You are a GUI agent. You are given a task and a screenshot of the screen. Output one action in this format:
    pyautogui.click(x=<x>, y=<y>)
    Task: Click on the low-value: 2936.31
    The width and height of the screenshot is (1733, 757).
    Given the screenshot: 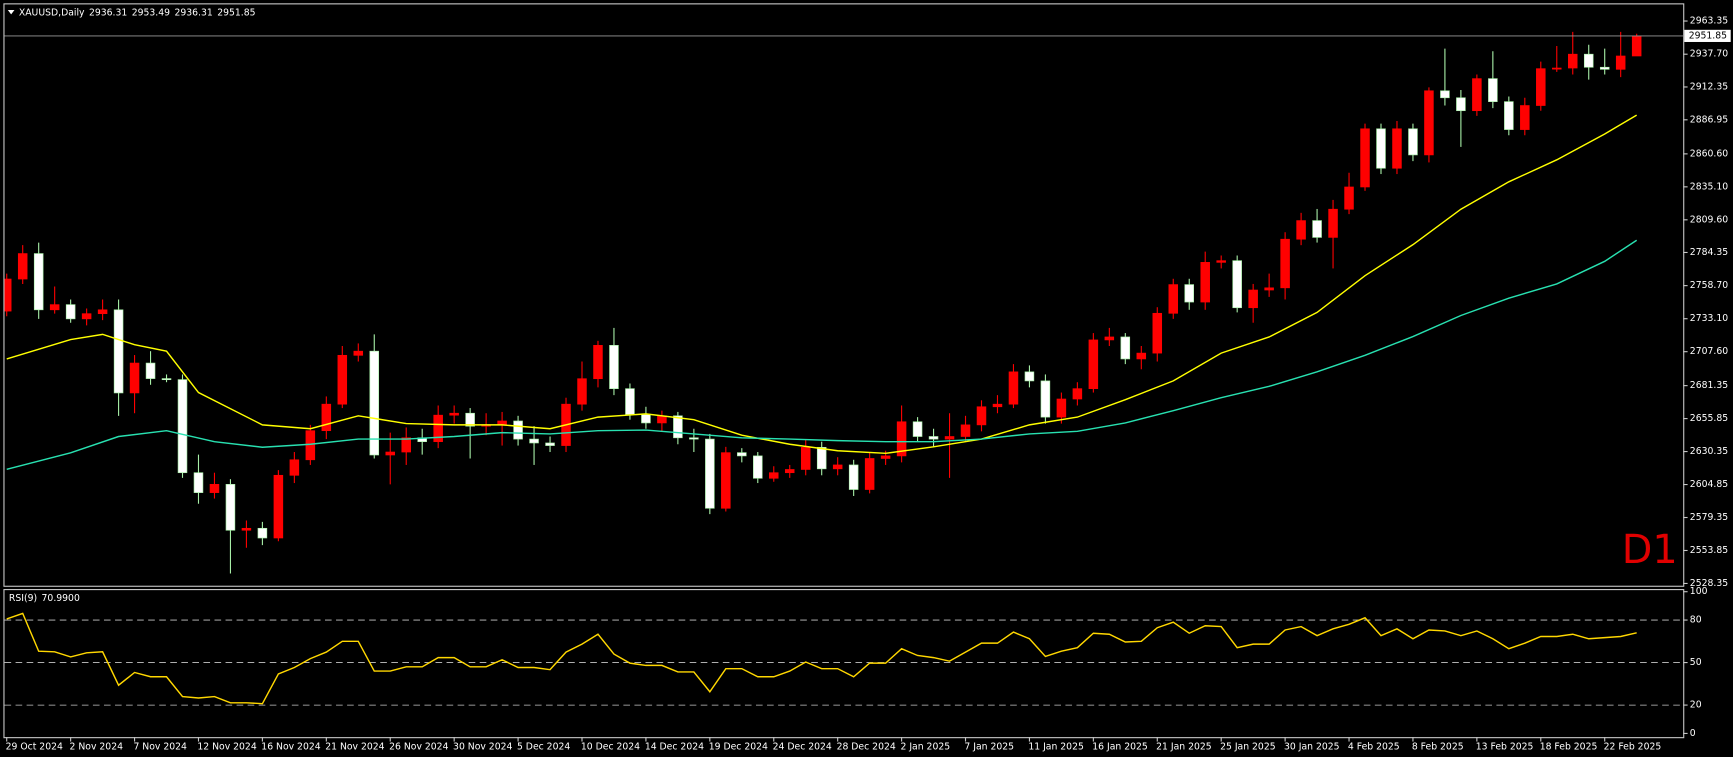 What is the action you would take?
    pyautogui.click(x=193, y=12)
    